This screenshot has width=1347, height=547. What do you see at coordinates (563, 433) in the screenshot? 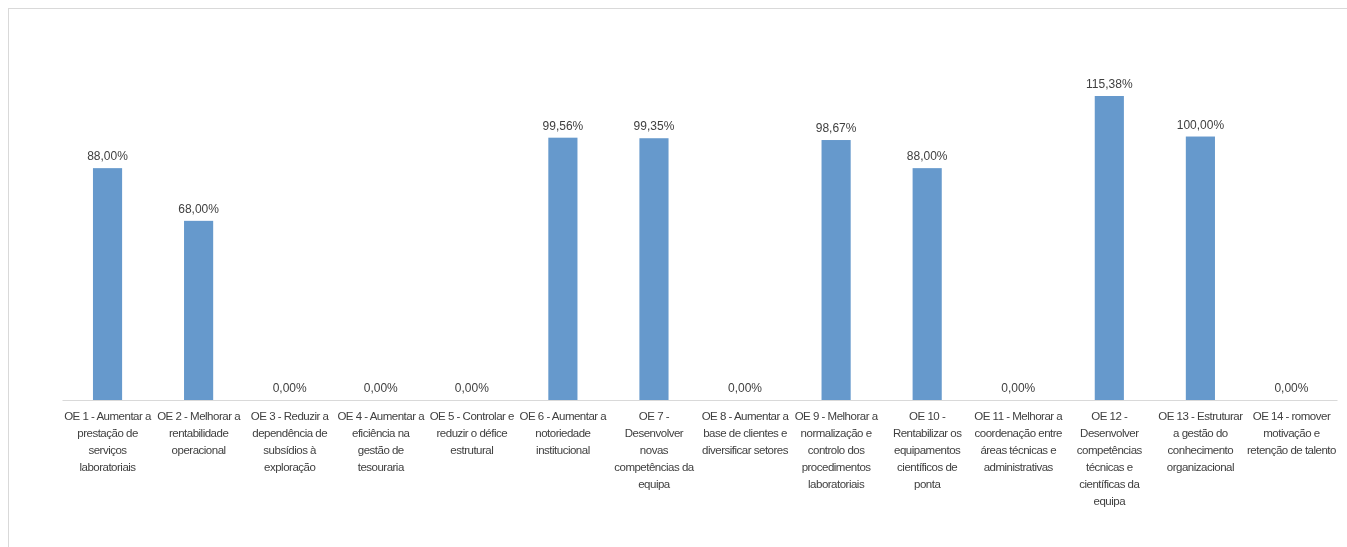
I see `x-tick-label: OE 6 - Aumentar a notoriedade institucional` at bounding box center [563, 433].